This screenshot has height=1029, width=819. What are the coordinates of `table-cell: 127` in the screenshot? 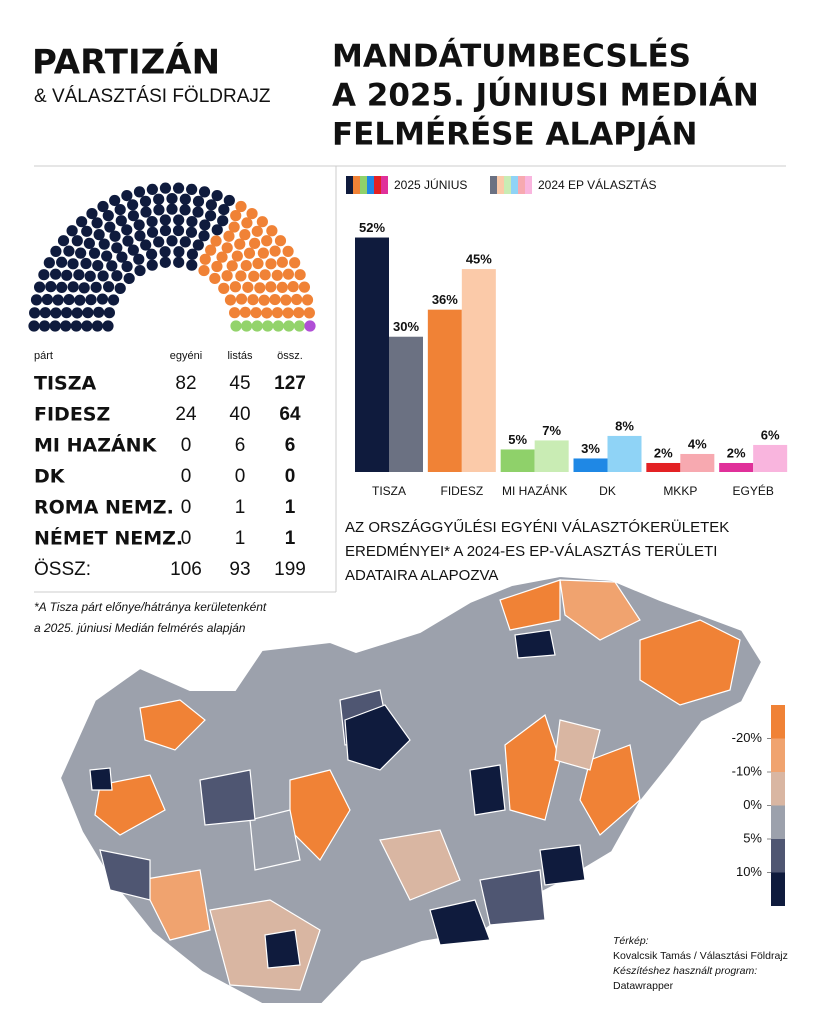 It's located at (290, 383).